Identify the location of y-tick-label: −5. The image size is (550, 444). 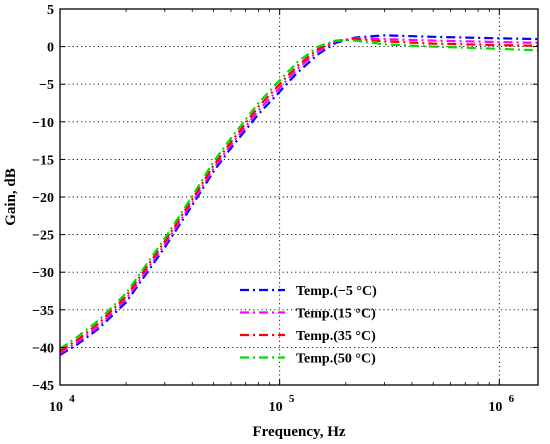
(46, 85).